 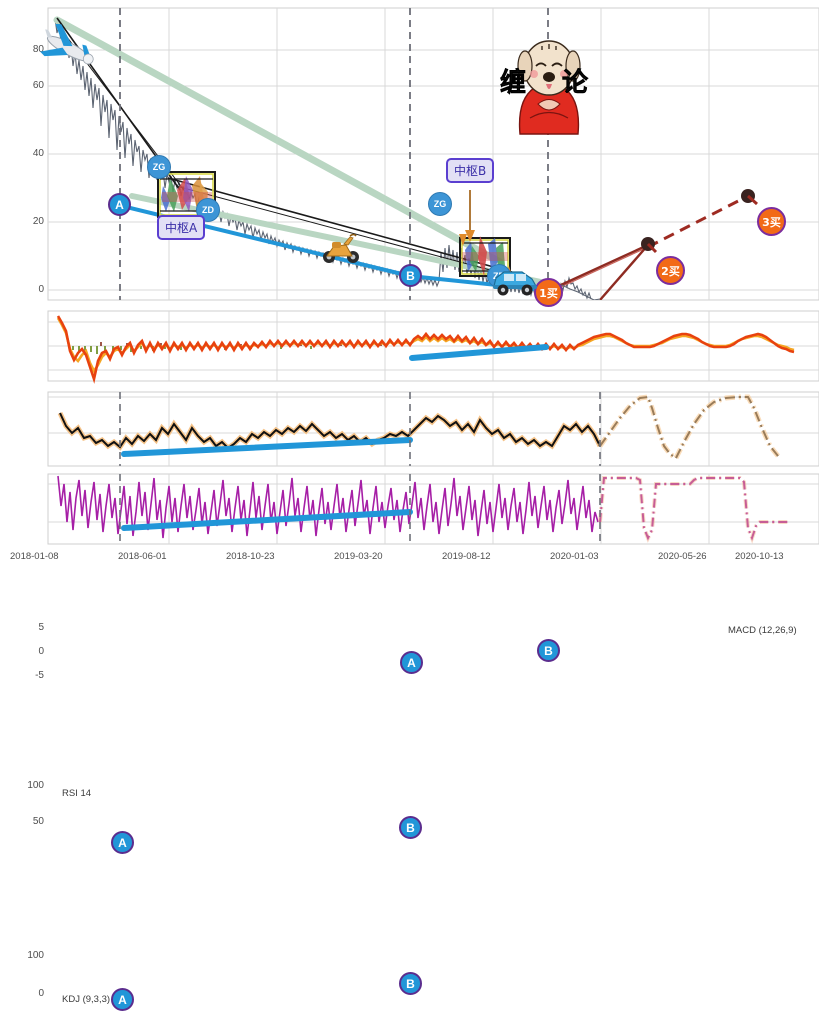 I want to click on kdj-title: KDJ (9,3,3), so click(x=86, y=999).